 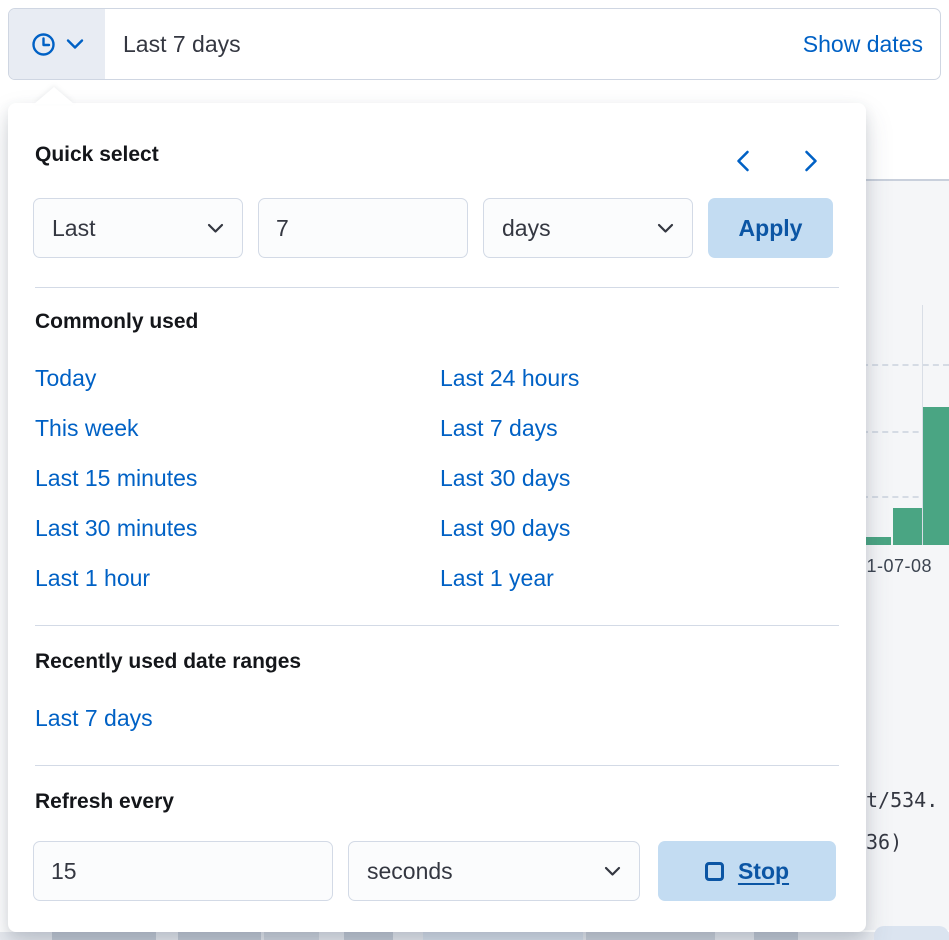 I want to click on refresh-unit-select: seconds, so click(x=494, y=871).